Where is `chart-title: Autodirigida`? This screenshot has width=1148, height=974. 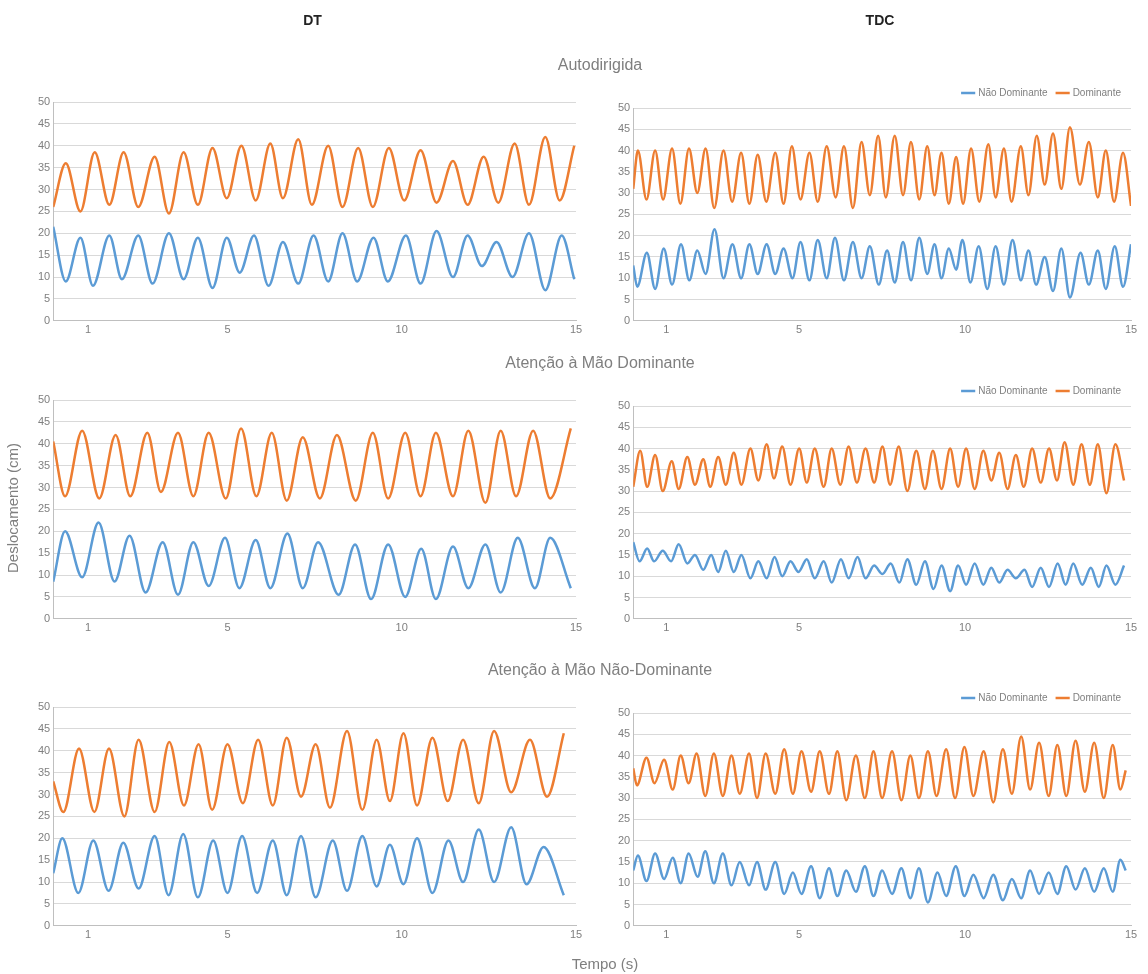
chart-title: Autodirigida is located at coordinates (600, 65).